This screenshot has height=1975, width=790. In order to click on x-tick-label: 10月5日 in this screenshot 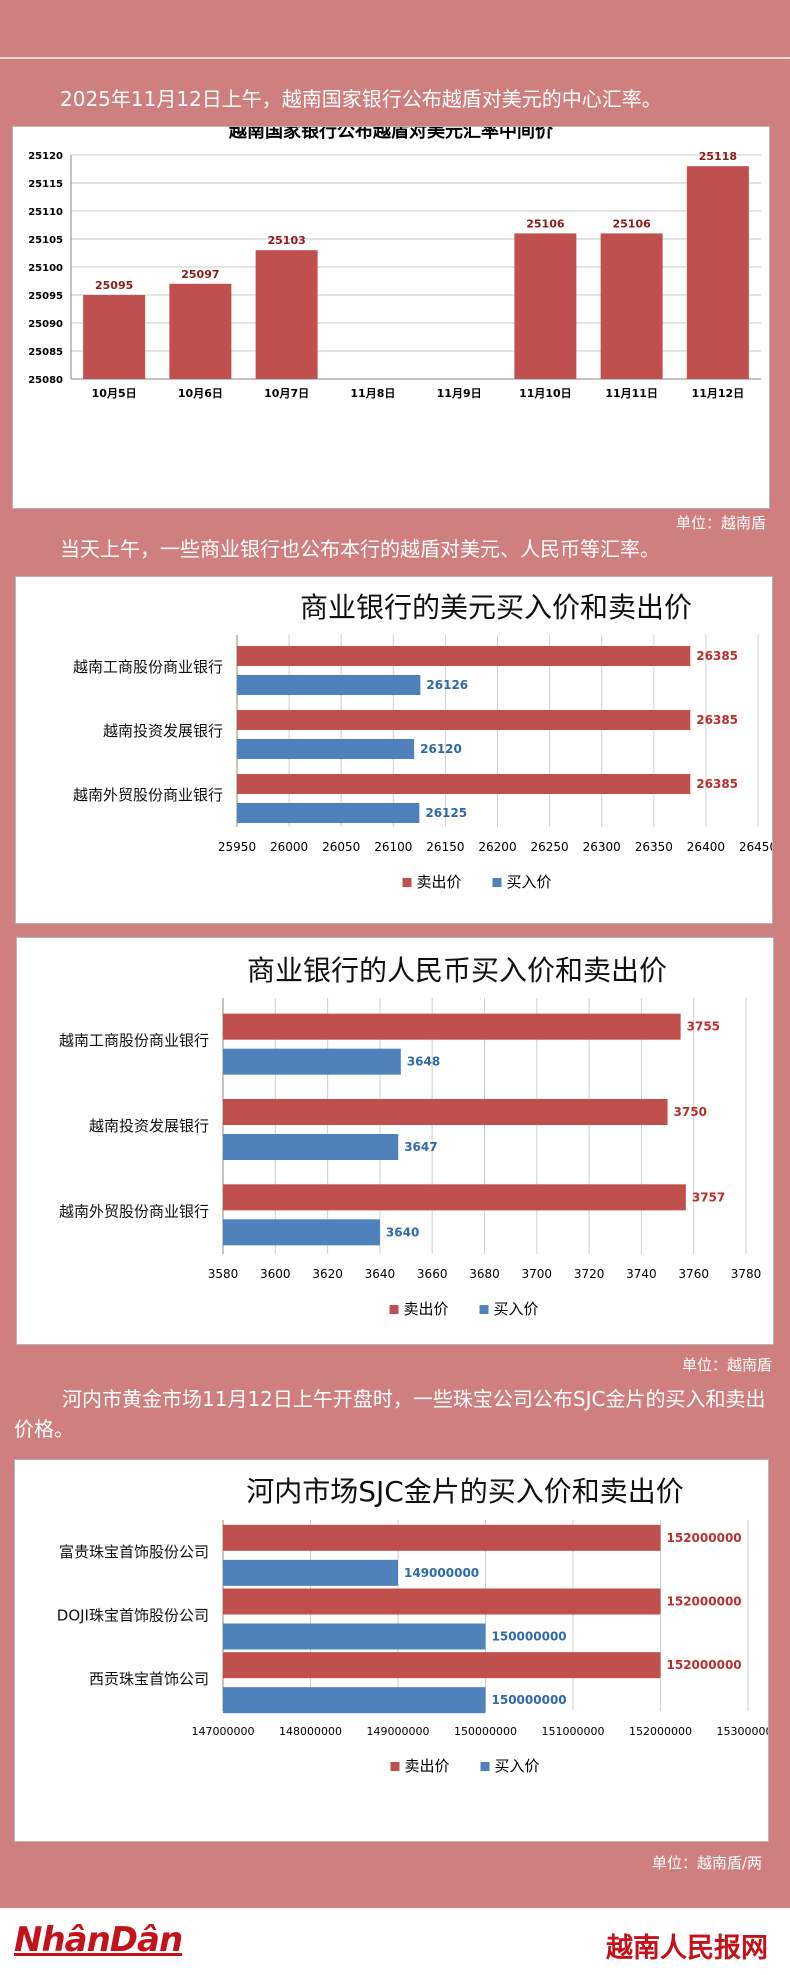, I will do `click(114, 393)`.